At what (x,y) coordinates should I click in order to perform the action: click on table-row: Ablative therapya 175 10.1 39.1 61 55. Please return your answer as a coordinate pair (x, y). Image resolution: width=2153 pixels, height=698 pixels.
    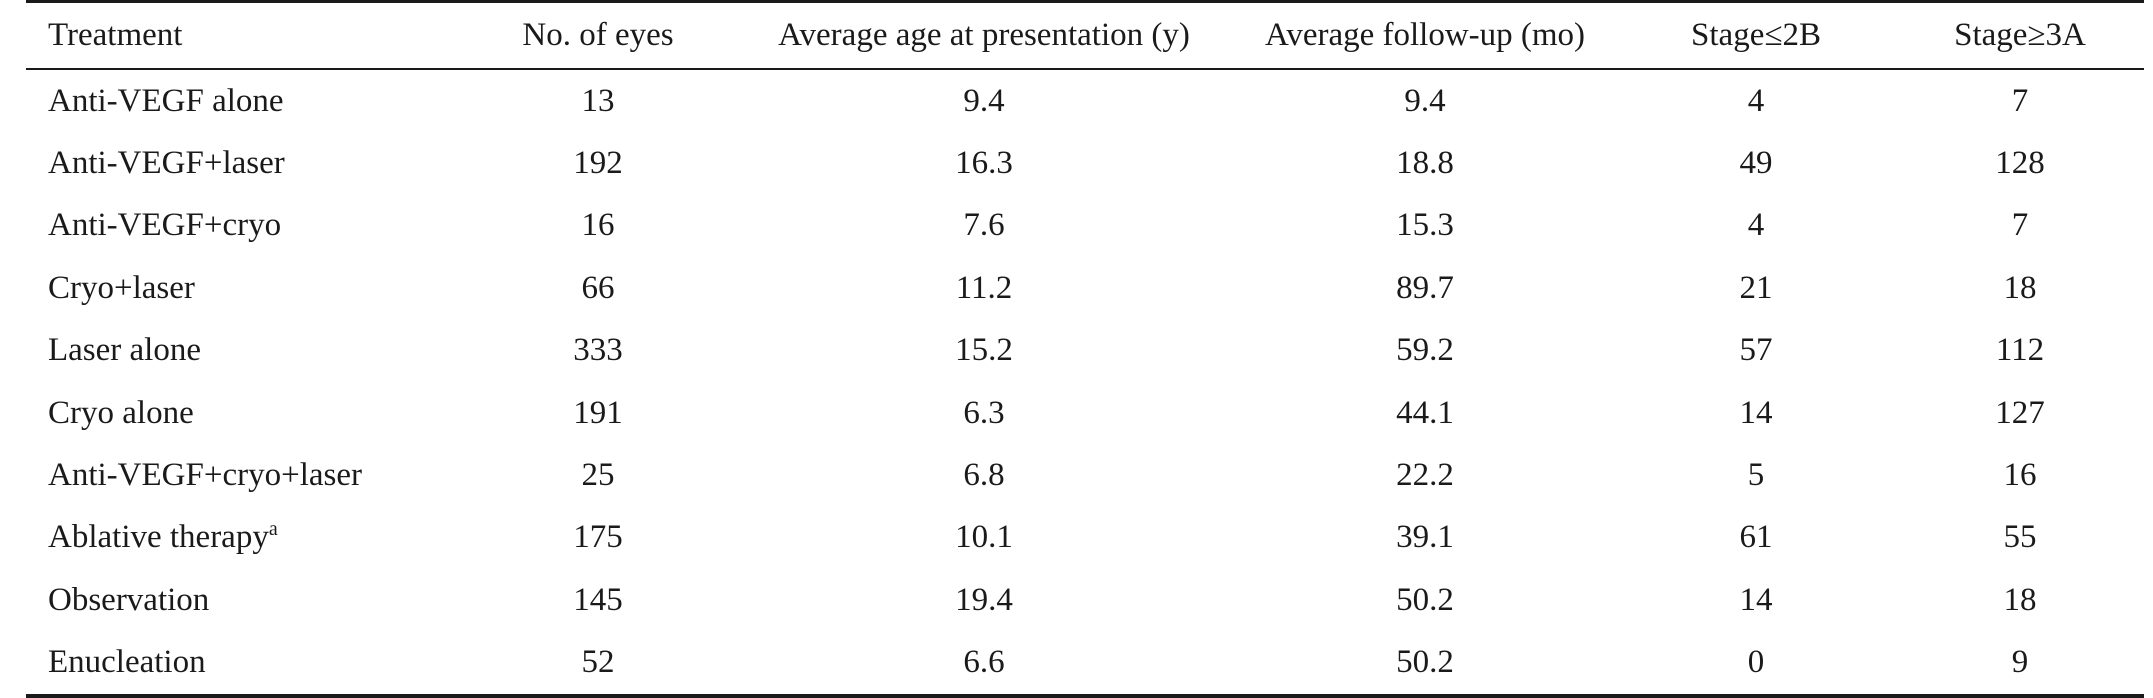
    Looking at the image, I should click on (1085, 538).